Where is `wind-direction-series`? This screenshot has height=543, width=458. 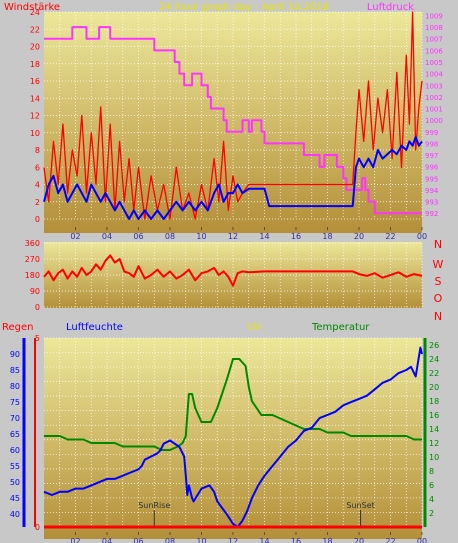 wind-direction-series is located at coordinates (233, 270).